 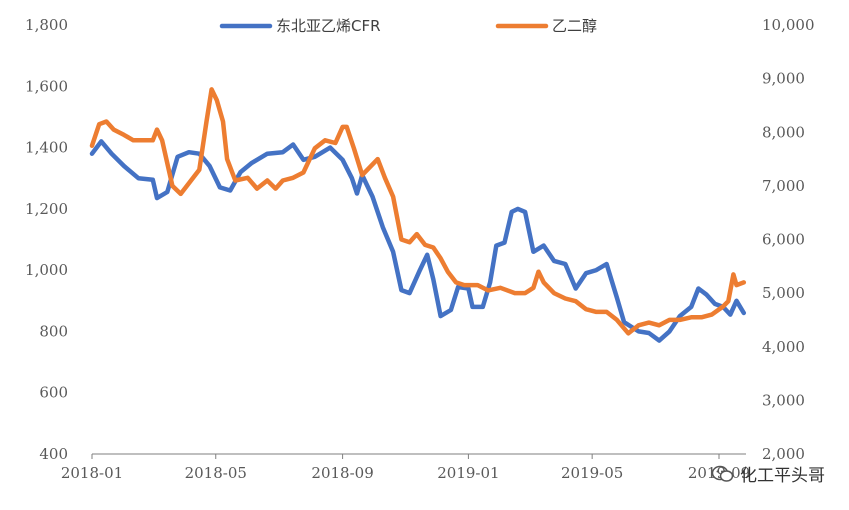 What do you see at coordinates (46, 148) in the screenshot?
I see `y-left-tick-label: 1,400` at bounding box center [46, 148].